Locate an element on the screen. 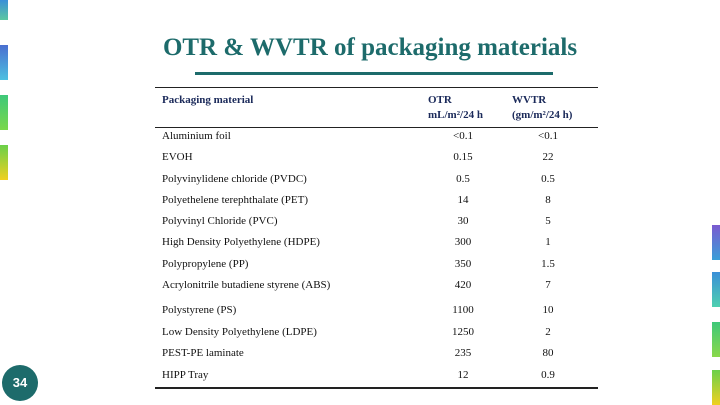 Image resolution: width=720 pixels, height=405 pixels. material-cell: HIPP Tray is located at coordinates (185, 375).